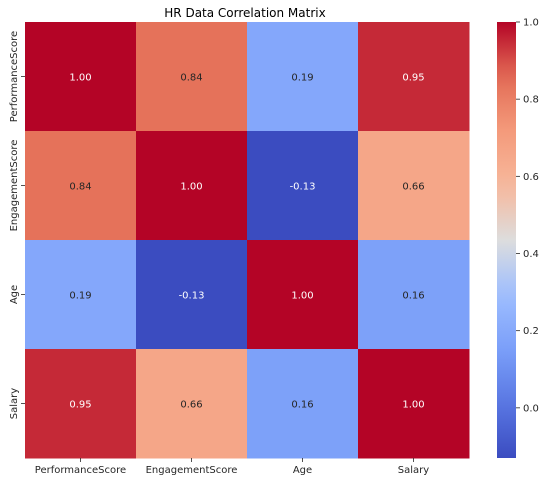 The height and width of the screenshot is (486, 550). What do you see at coordinates (192, 470) in the screenshot?
I see `x-tick-label: EngagementScore` at bounding box center [192, 470].